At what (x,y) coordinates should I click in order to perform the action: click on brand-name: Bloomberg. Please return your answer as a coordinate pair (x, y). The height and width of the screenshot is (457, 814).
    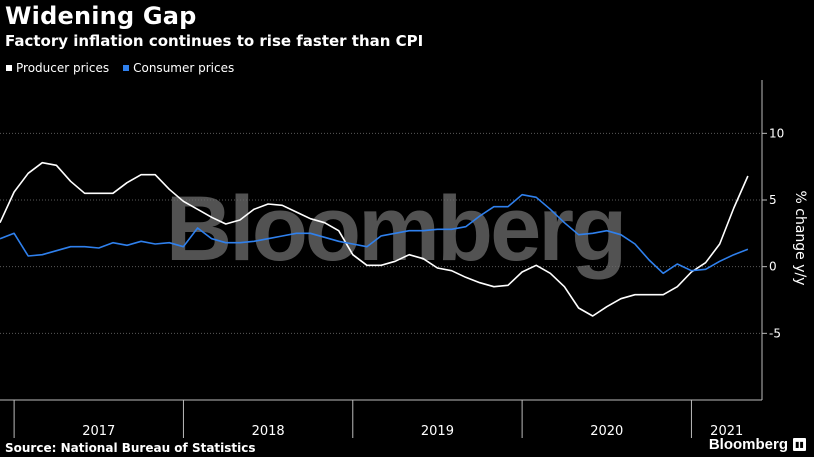
    Looking at the image, I should click on (748, 444).